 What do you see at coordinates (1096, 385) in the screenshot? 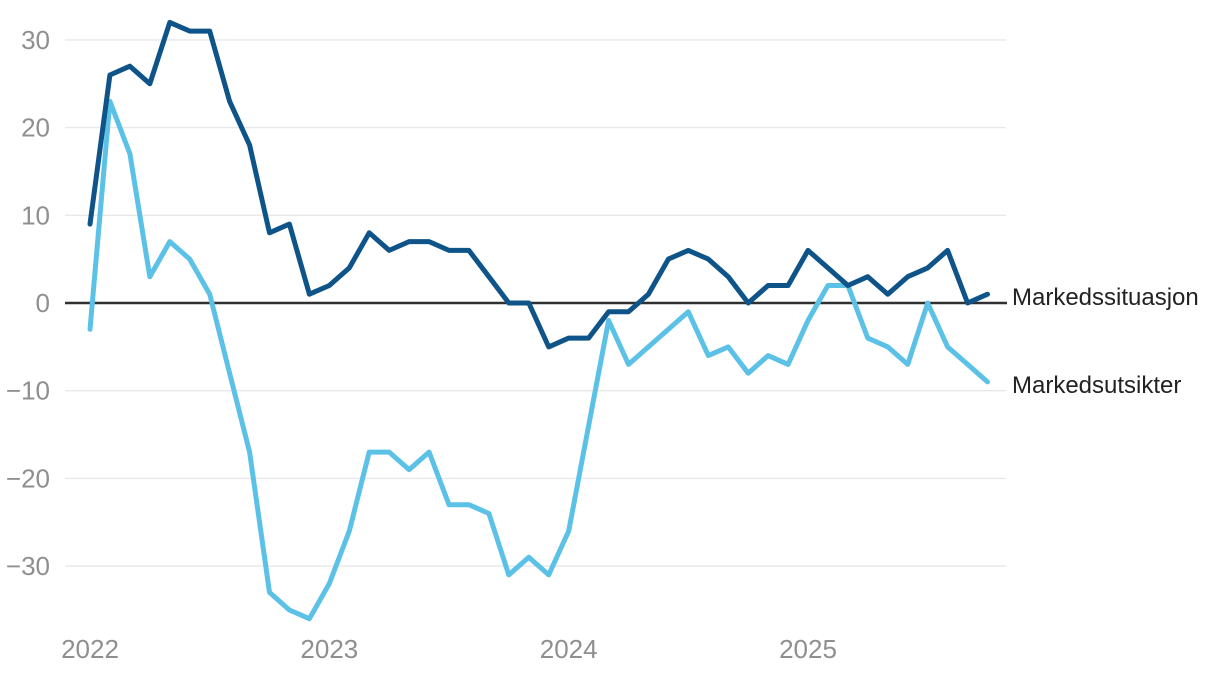
I see `series-label-markedsutsikter: Markedsutsikter` at bounding box center [1096, 385].